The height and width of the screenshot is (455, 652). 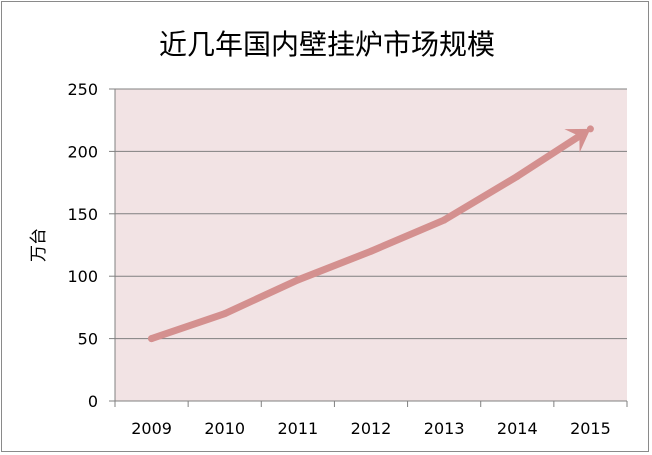 I want to click on series-0-point-2015, so click(x=590, y=129).